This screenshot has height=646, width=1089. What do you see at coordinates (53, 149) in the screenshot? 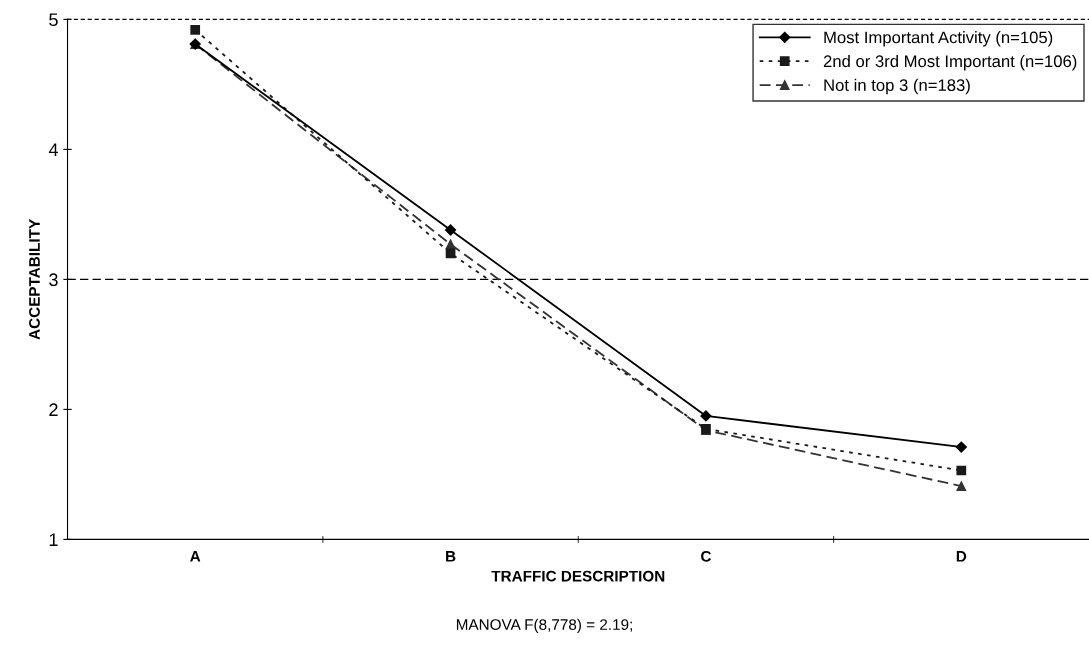
I see `y-tick-label: 4` at bounding box center [53, 149].